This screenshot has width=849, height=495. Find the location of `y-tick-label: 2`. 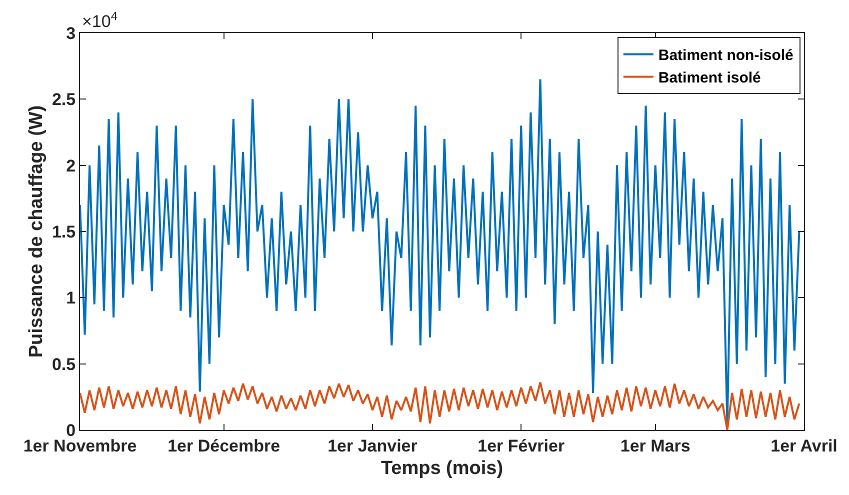

y-tick-label: 2 is located at coordinates (71, 166).